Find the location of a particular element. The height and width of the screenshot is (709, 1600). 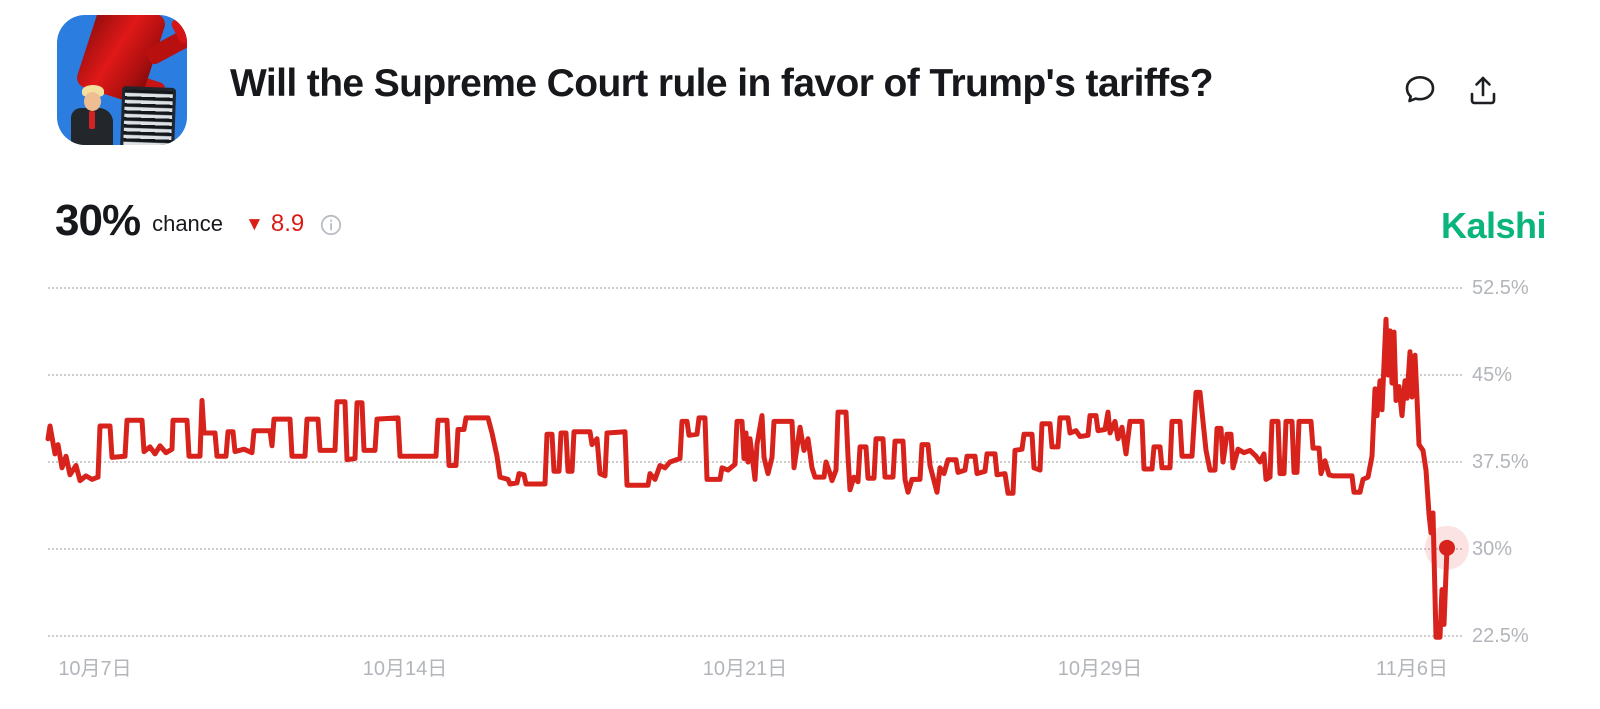

gridline-22.5% is located at coordinates (755, 636).